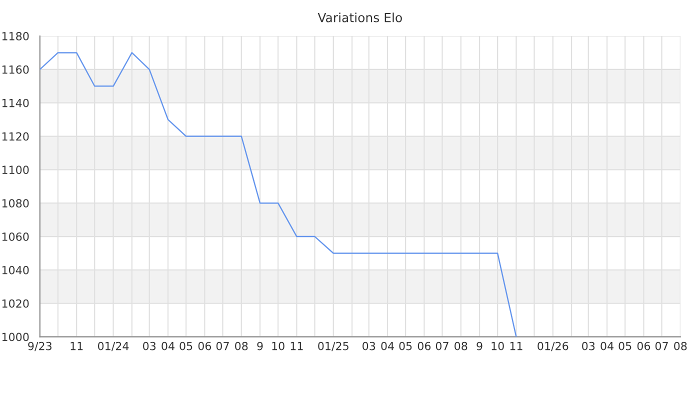 The width and height of the screenshot is (700, 400). What do you see at coordinates (15, 136) in the screenshot?
I see `y-tick-label: 1120` at bounding box center [15, 136].